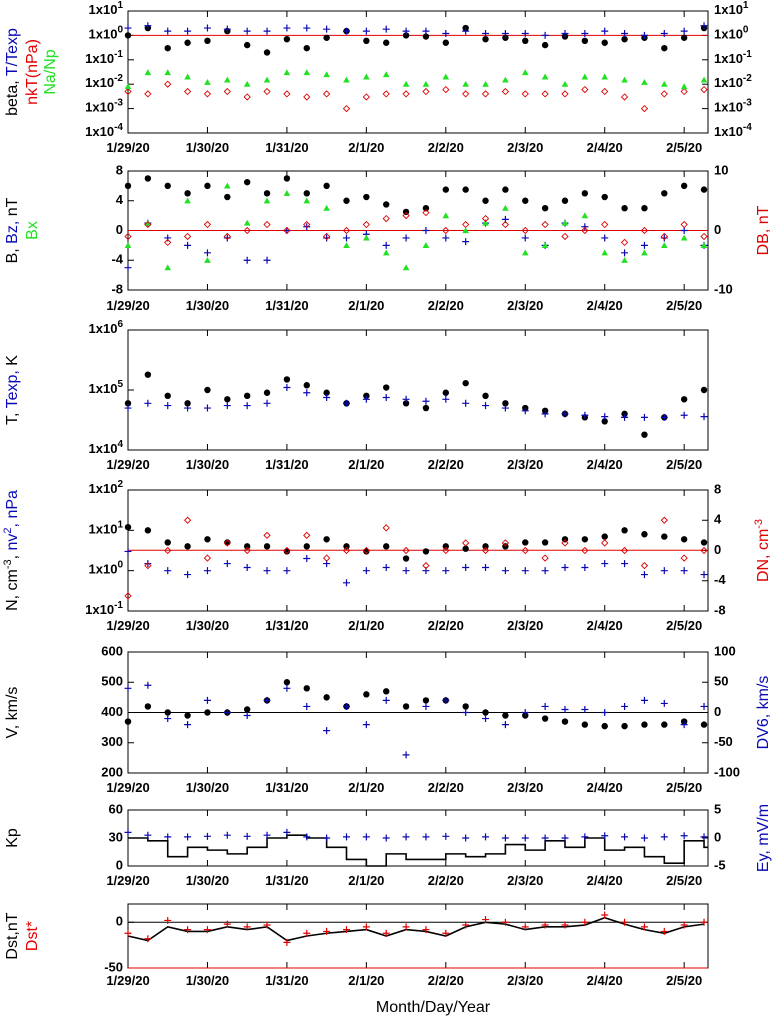 This screenshot has width=783, height=1024. What do you see at coordinates (418, 390) in the screenshot?
I see `plot-frame` at bounding box center [418, 390].